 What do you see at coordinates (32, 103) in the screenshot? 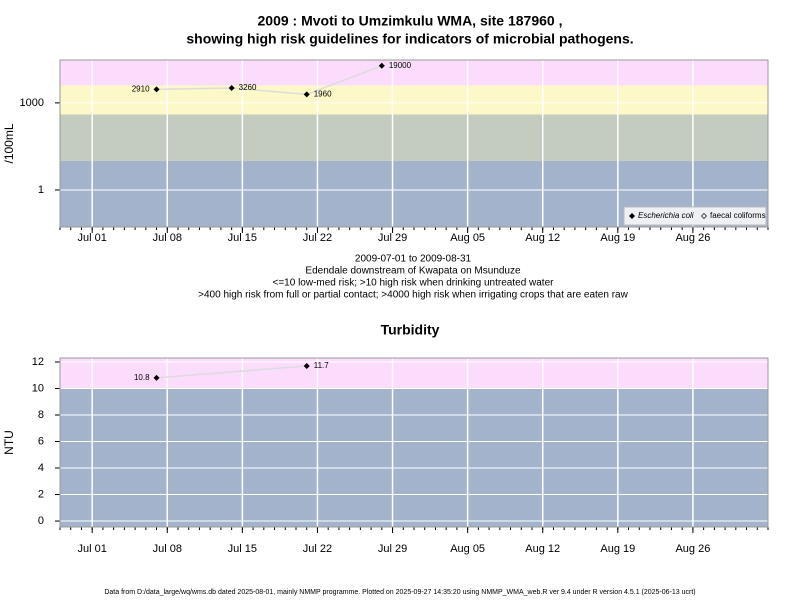
I see `y-tick-label: 1000` at bounding box center [32, 103].